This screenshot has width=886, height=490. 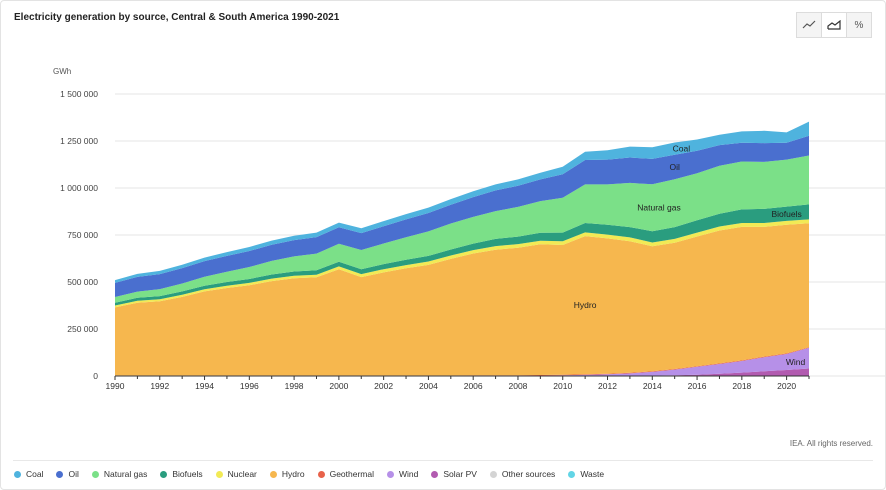 I want to click on legend-item-waste: Waste, so click(x=586, y=474).